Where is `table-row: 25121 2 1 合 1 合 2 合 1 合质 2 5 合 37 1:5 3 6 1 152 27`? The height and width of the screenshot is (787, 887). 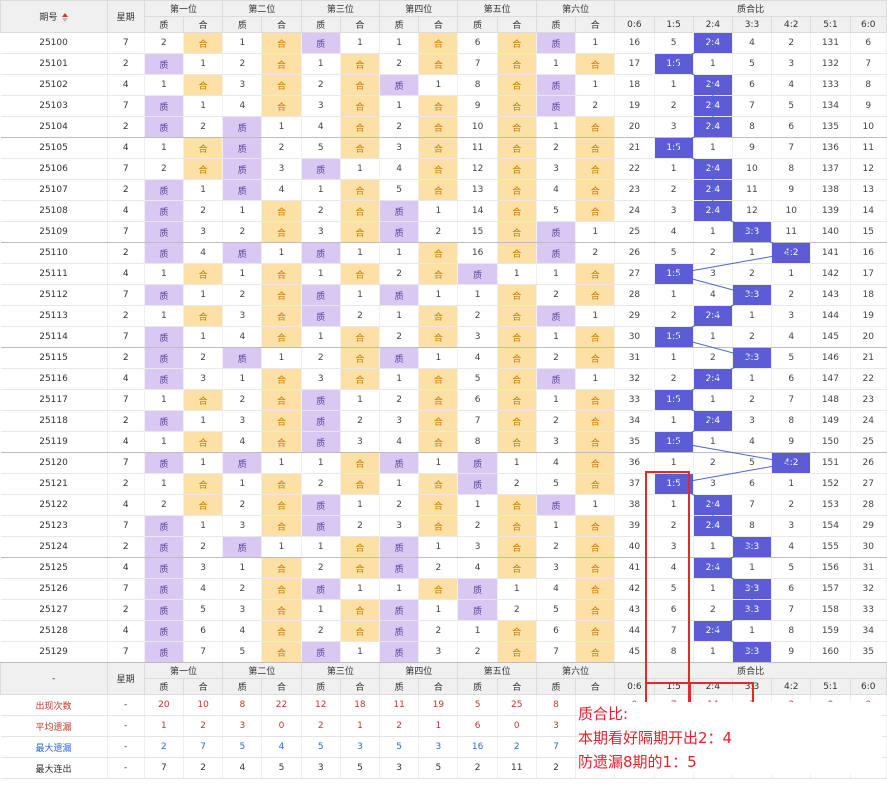 table-row: 25121 2 1 合 1 合 2 合 1 合质 2 5 合 37 1:5 3 6 1 152 27 is located at coordinates (443, 484).